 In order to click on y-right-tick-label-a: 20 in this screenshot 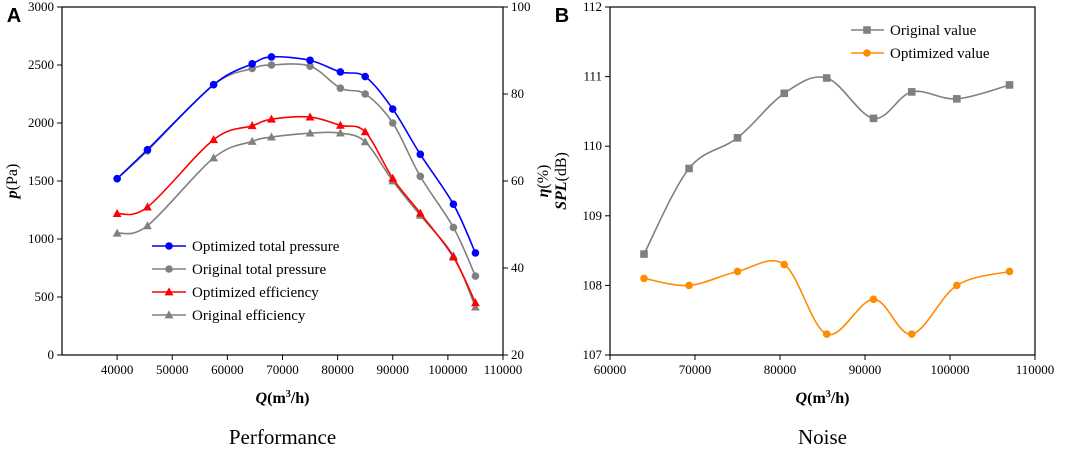, I will do `click(517, 354)`.